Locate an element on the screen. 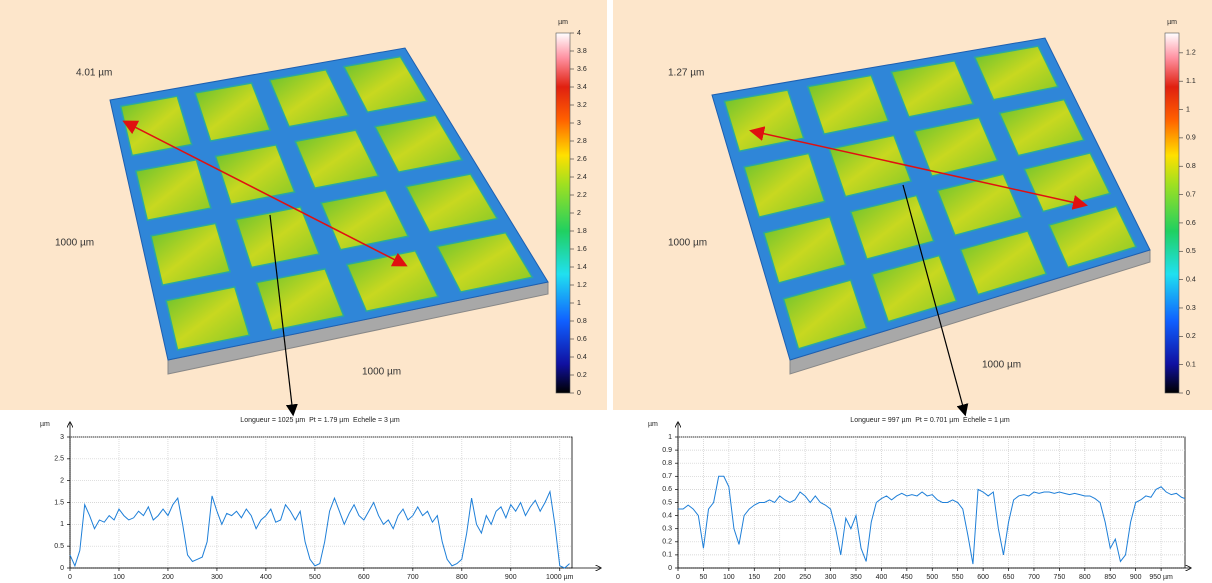 This screenshot has width=1212, height=583. colorbar-tick-label: 3 is located at coordinates (579, 123).